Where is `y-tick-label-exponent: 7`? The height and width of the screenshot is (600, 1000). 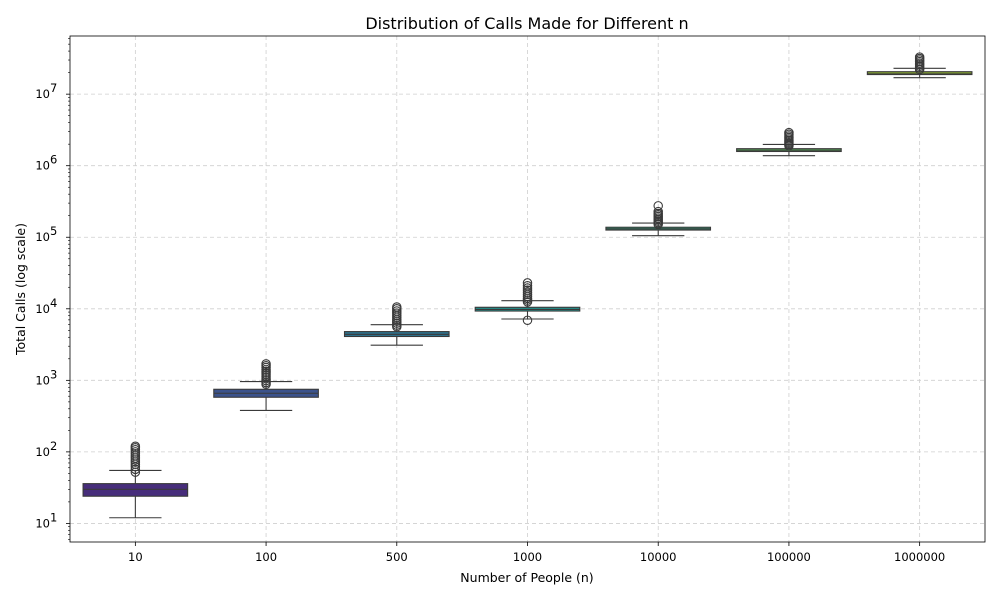 y-tick-label-exponent: 7 is located at coordinates (53, 88).